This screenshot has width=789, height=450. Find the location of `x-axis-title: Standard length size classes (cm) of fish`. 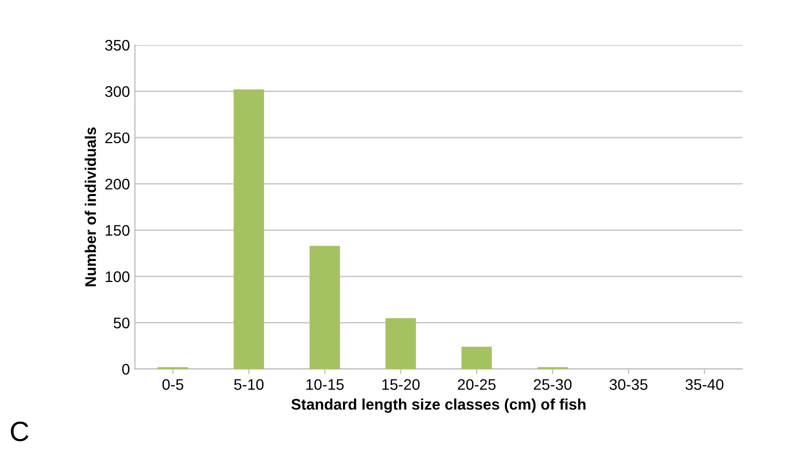

x-axis-title: Standard length size classes (cm) of fish is located at coordinates (438, 405).